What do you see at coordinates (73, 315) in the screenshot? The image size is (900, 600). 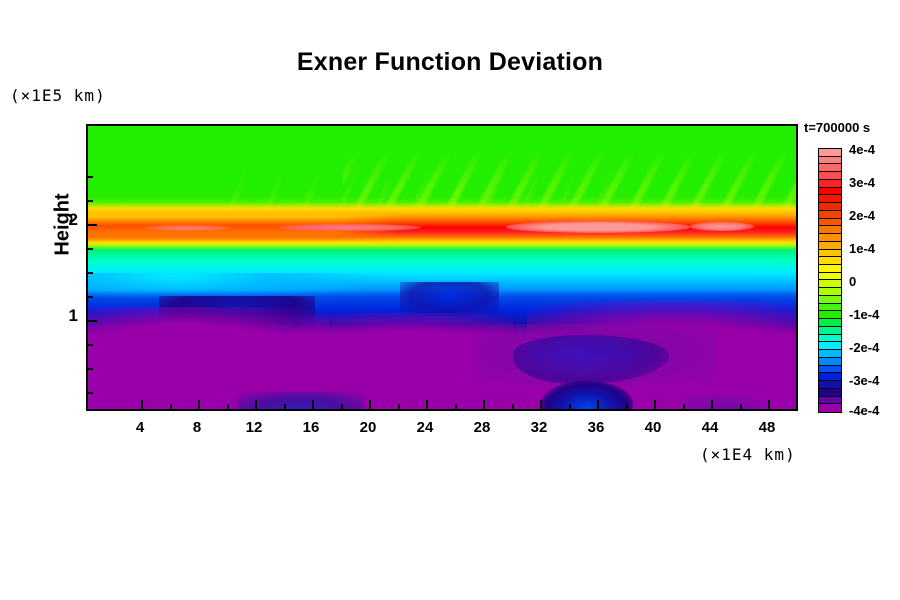 I see `y-tick-label: 1` at bounding box center [73, 315].